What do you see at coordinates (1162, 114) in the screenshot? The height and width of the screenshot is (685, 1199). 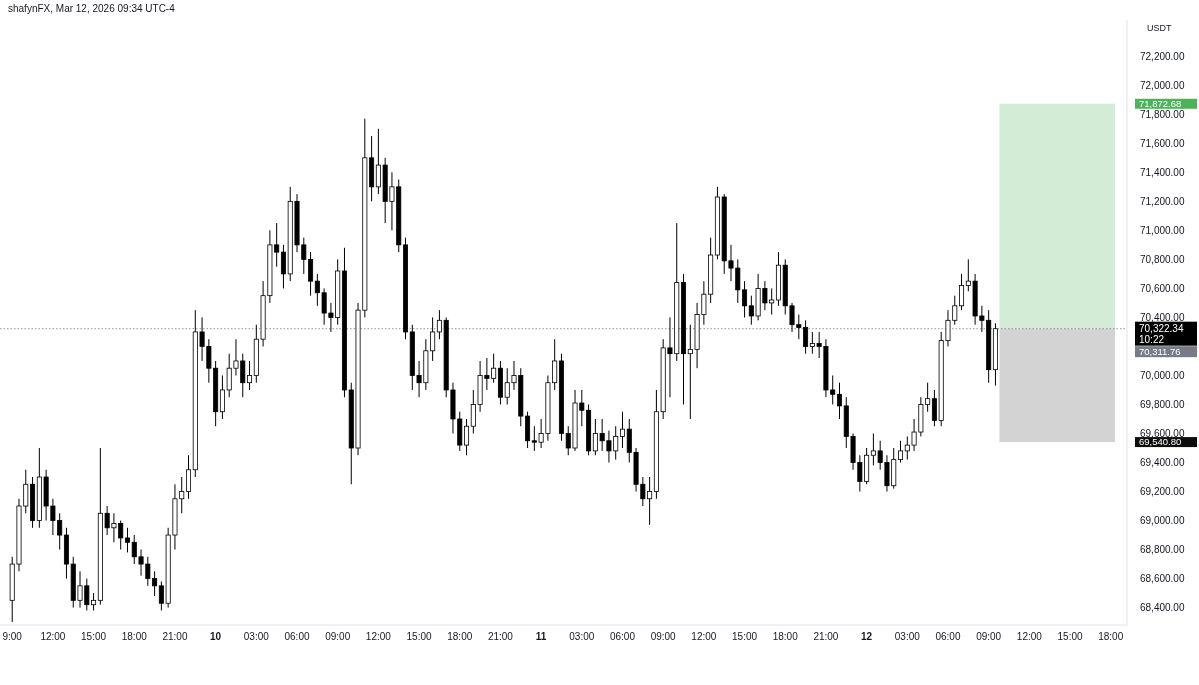 I see `y-tick-label: 71,800.00` at bounding box center [1162, 114].